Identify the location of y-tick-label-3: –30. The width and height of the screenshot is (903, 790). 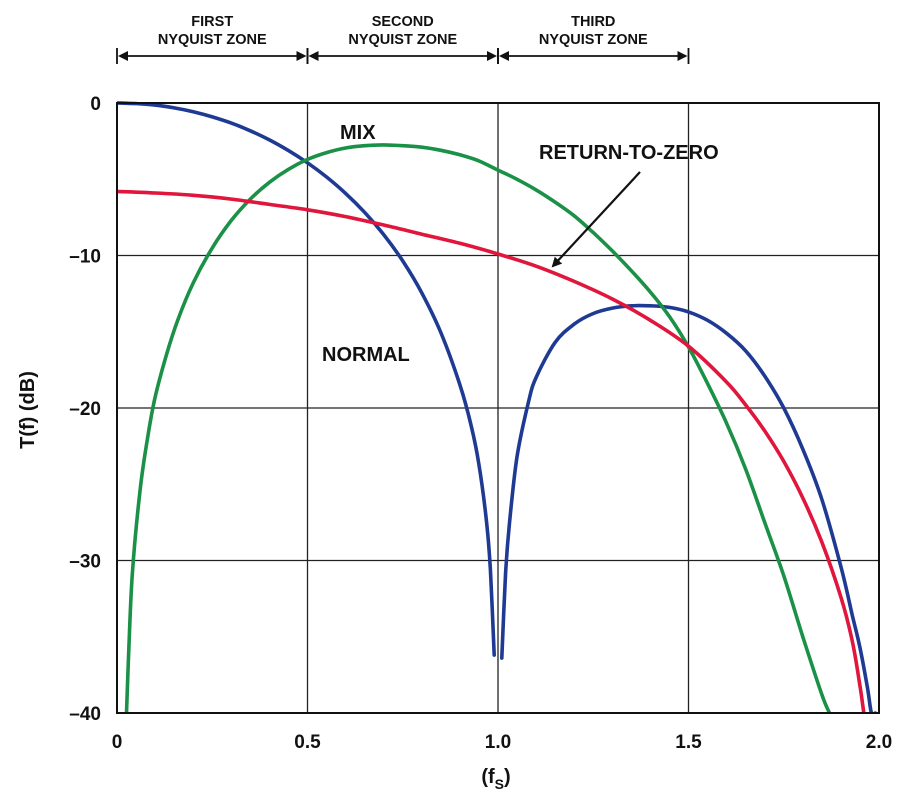
(85, 562).